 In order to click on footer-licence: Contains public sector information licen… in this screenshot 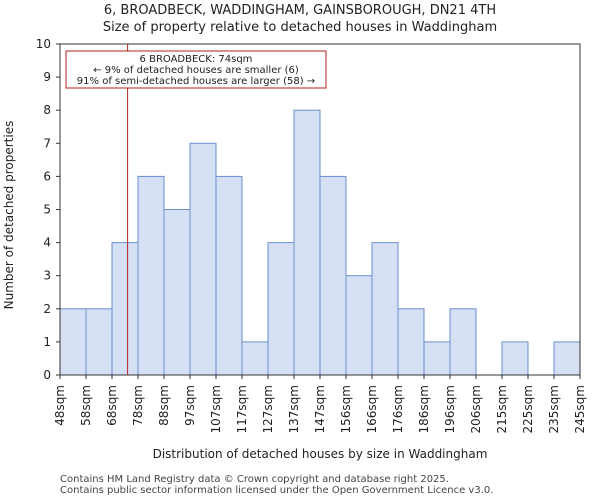, I will do `click(277, 490)`.